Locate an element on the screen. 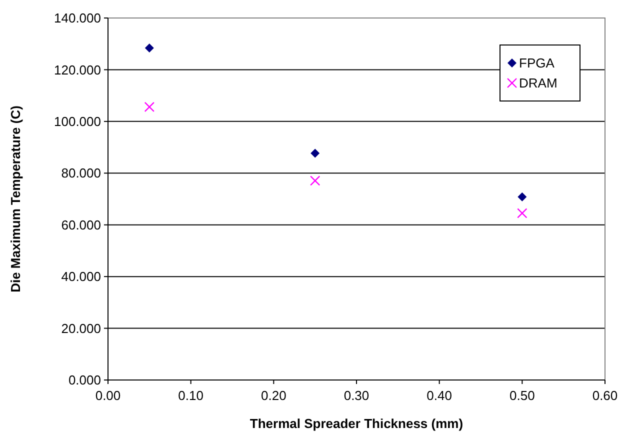 The image size is (644, 440). y-tick-label: 0.000 is located at coordinates (84, 380).